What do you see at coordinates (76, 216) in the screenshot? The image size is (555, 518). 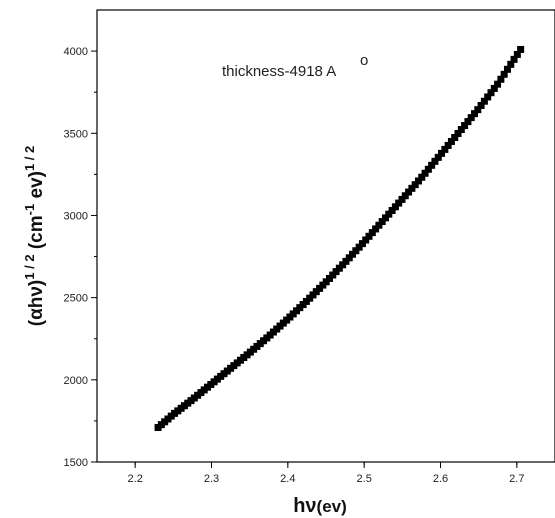 I see `y-tick-label: 3000` at bounding box center [76, 216].